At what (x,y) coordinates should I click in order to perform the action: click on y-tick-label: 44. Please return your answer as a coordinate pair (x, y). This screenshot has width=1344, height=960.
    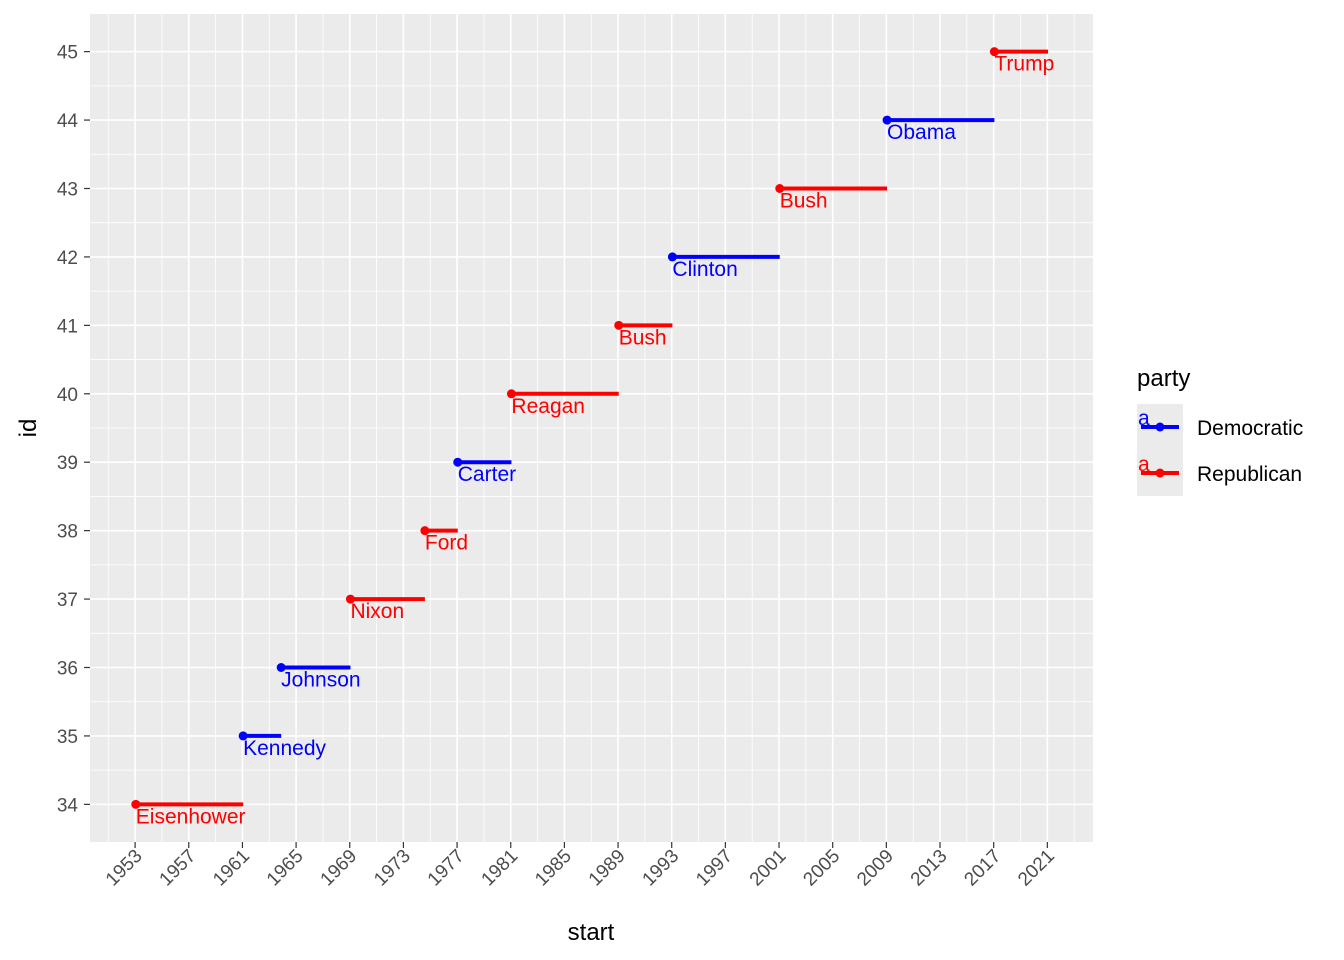
    Looking at the image, I should click on (68, 121).